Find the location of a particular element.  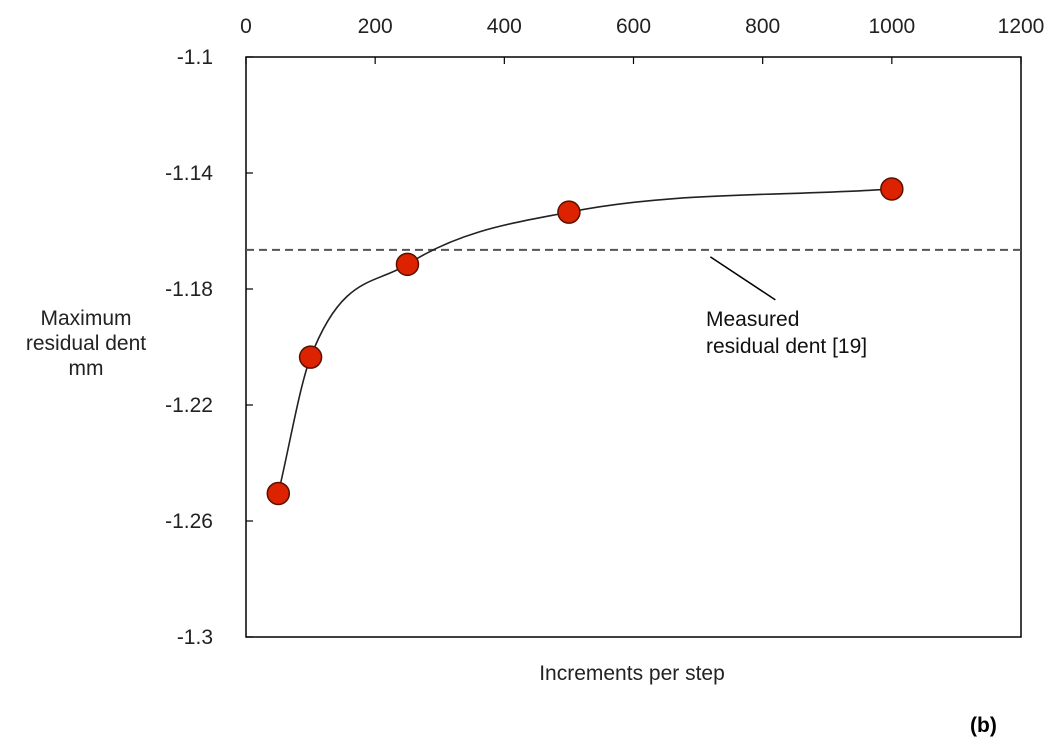

y-axis-title-line: mm is located at coordinates (86, 368).